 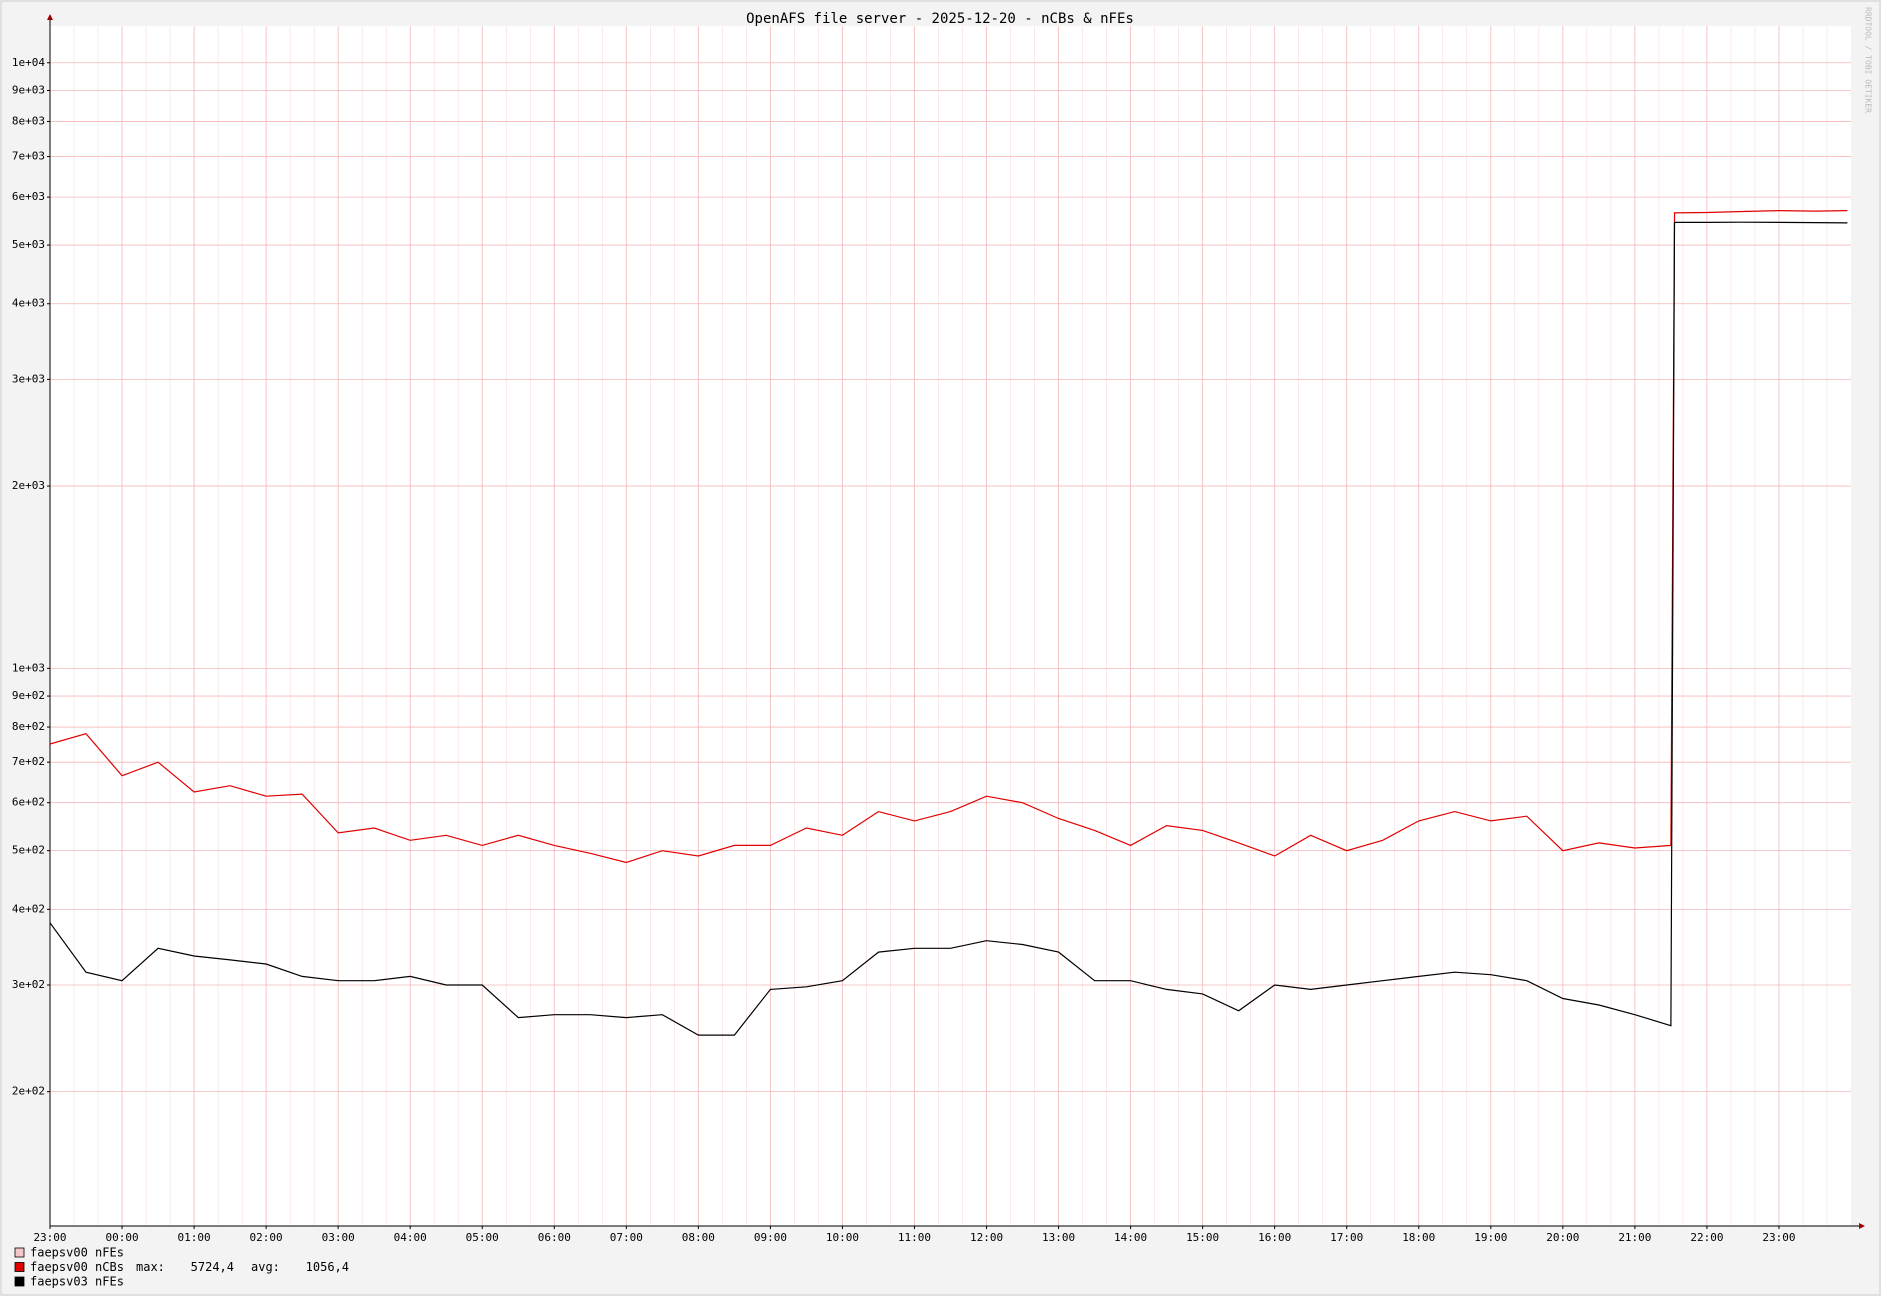 I want to click on legend-stat-value: 1056,4, so click(x=327, y=1267).